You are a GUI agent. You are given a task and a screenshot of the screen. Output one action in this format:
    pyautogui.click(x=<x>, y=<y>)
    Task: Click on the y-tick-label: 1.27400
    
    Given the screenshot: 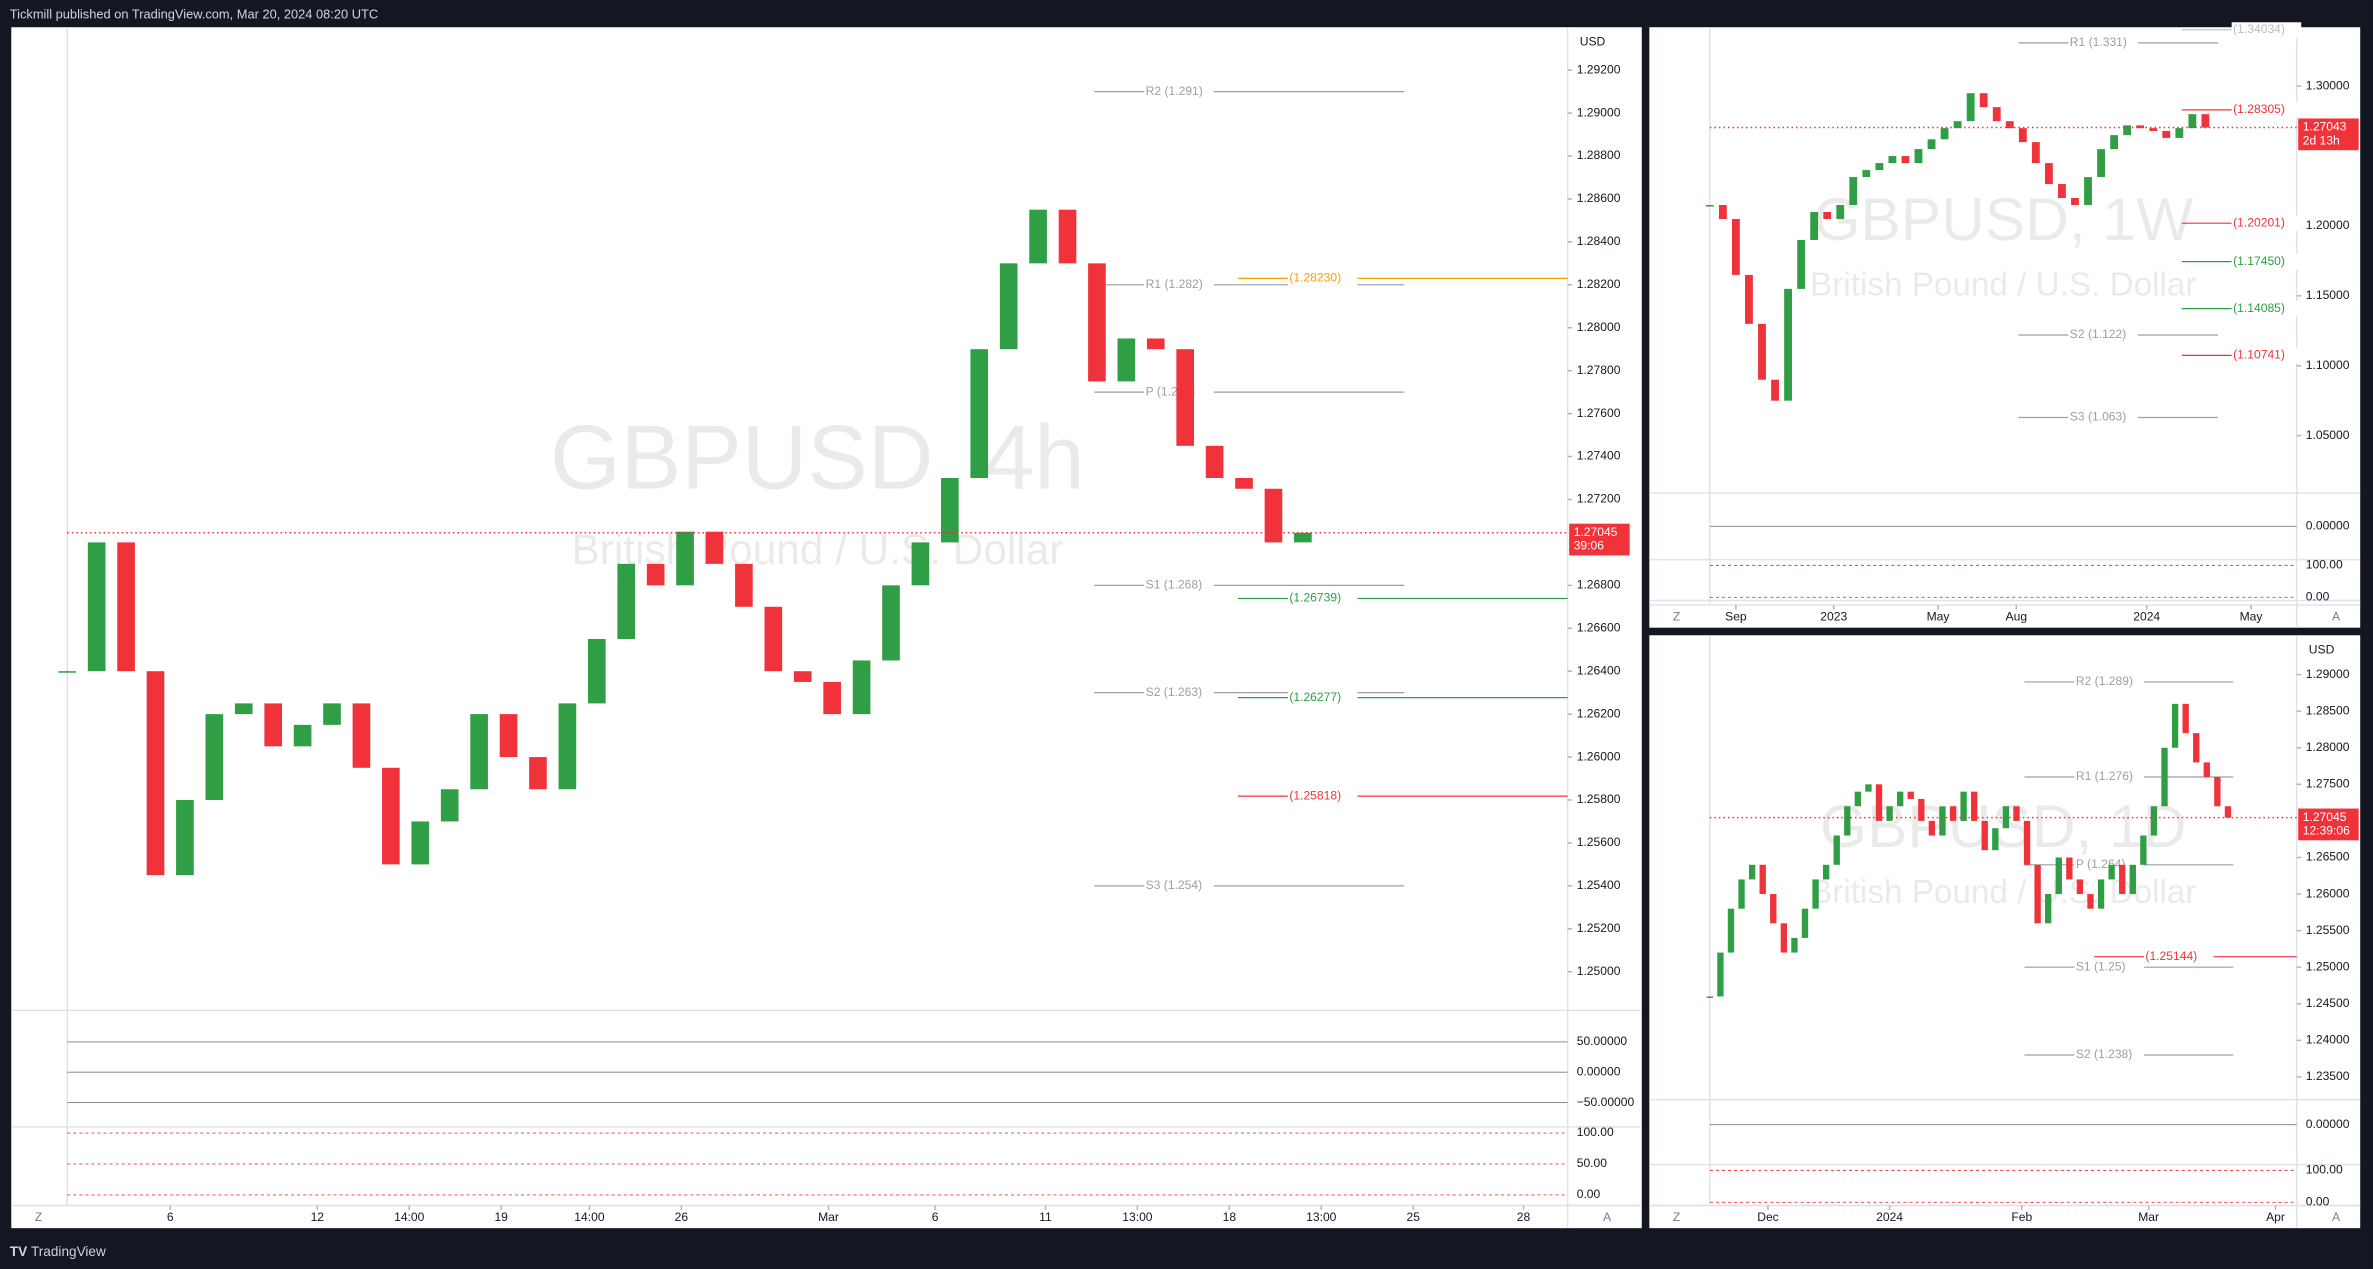 What is the action you would take?
    pyautogui.click(x=1599, y=456)
    